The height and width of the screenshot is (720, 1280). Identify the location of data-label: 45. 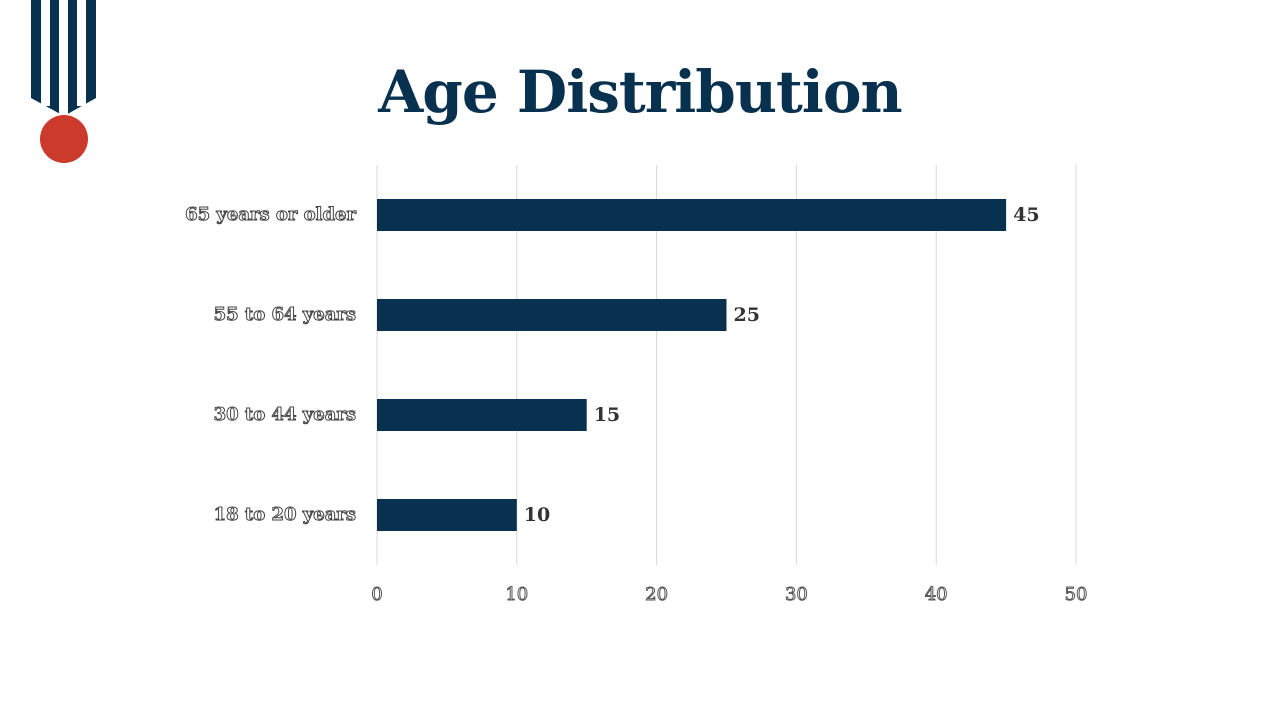
(1026, 215).